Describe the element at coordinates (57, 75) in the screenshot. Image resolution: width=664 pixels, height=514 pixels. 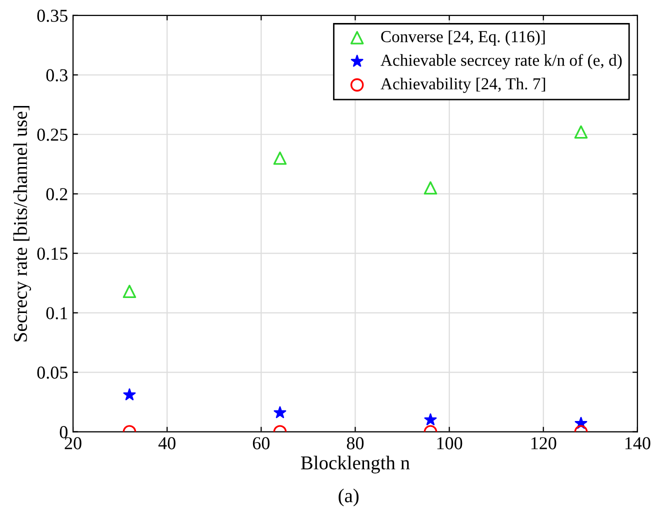
I see `y-tick-label: 0.3` at that location.